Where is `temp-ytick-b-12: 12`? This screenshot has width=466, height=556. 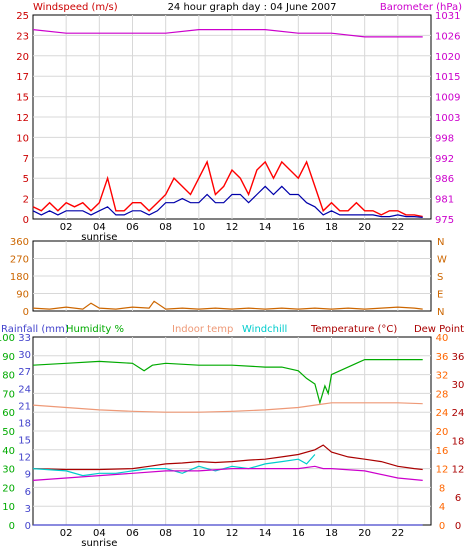 temp-ytick-b-12: 12 is located at coordinates (458, 470).